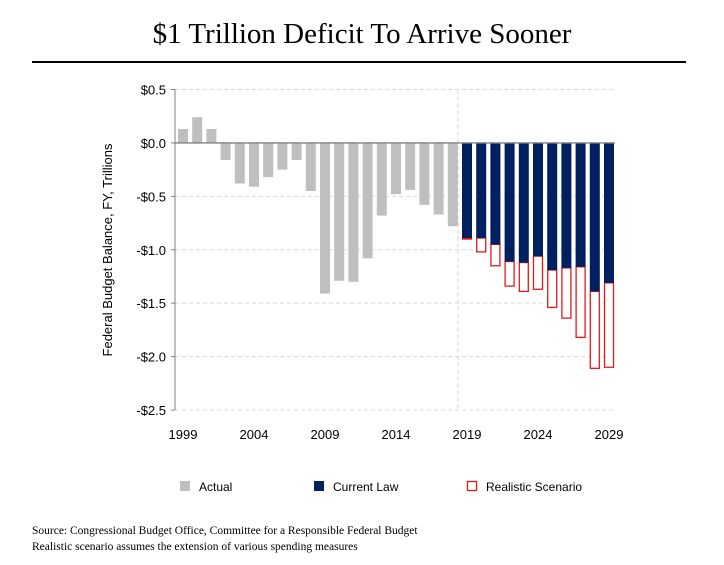 The width and height of the screenshot is (724, 565). I want to click on y-axis-label: Federal Budget Balance, FY, Trillions, so click(107, 249).